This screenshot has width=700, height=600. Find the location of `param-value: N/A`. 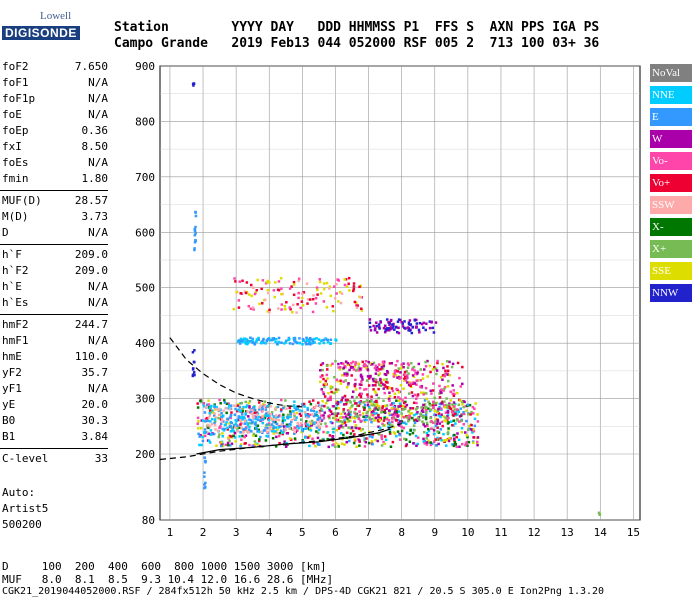

param-value: N/A is located at coordinates (98, 98).